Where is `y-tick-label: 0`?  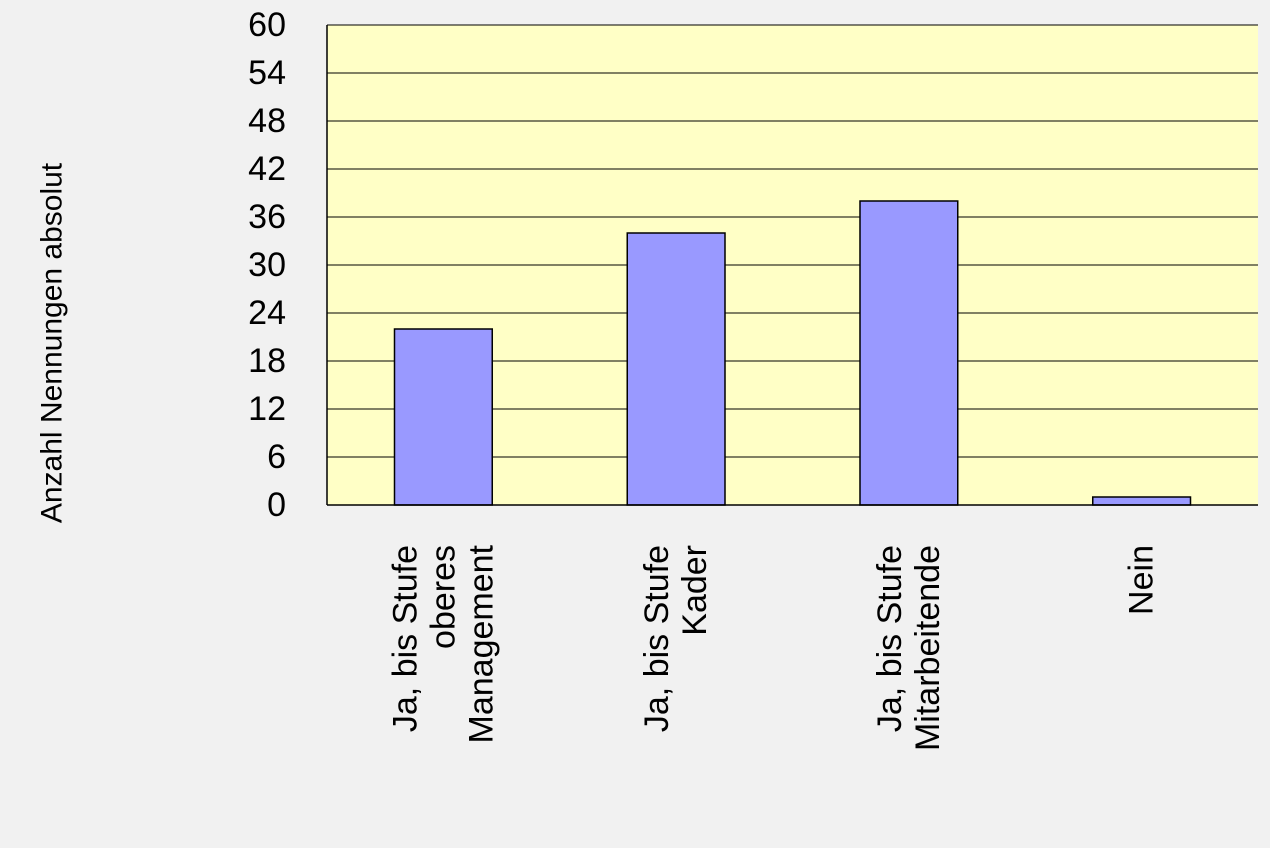 y-tick-label: 0 is located at coordinates (276, 505).